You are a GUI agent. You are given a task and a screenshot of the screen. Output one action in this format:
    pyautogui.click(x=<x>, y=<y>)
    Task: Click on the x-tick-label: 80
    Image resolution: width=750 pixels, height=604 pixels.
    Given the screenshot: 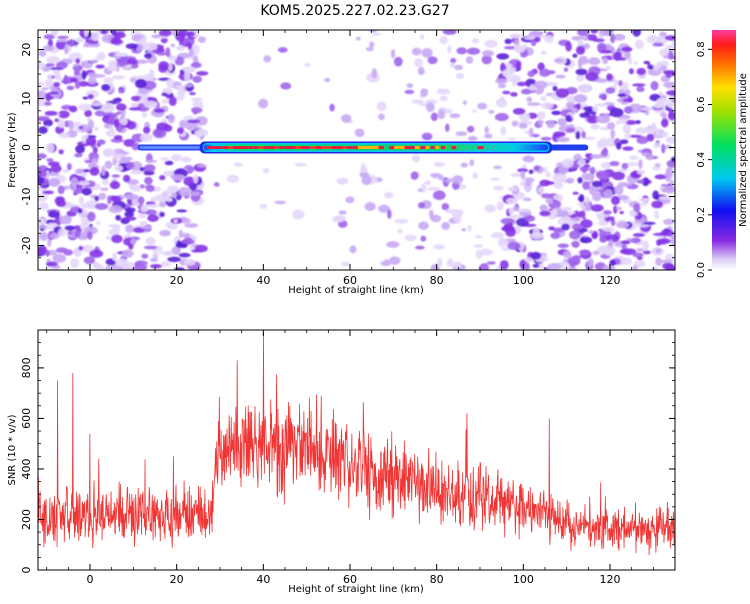 What is the action you would take?
    pyautogui.click(x=437, y=579)
    